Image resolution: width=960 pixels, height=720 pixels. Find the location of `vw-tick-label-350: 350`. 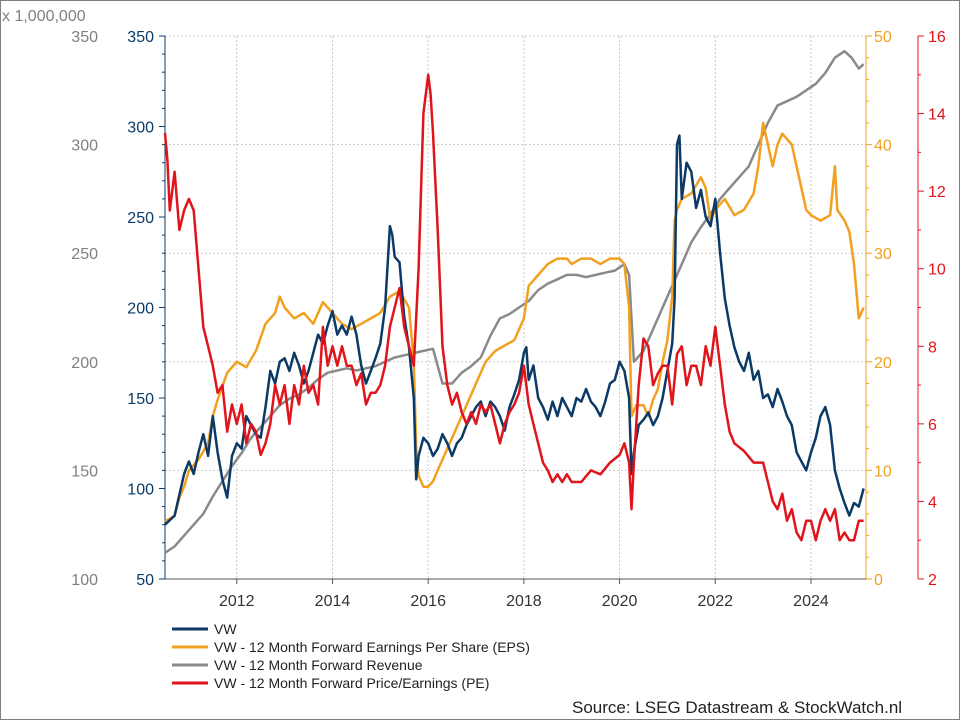

vw-tick-label-350: 350 is located at coordinates (140, 37).